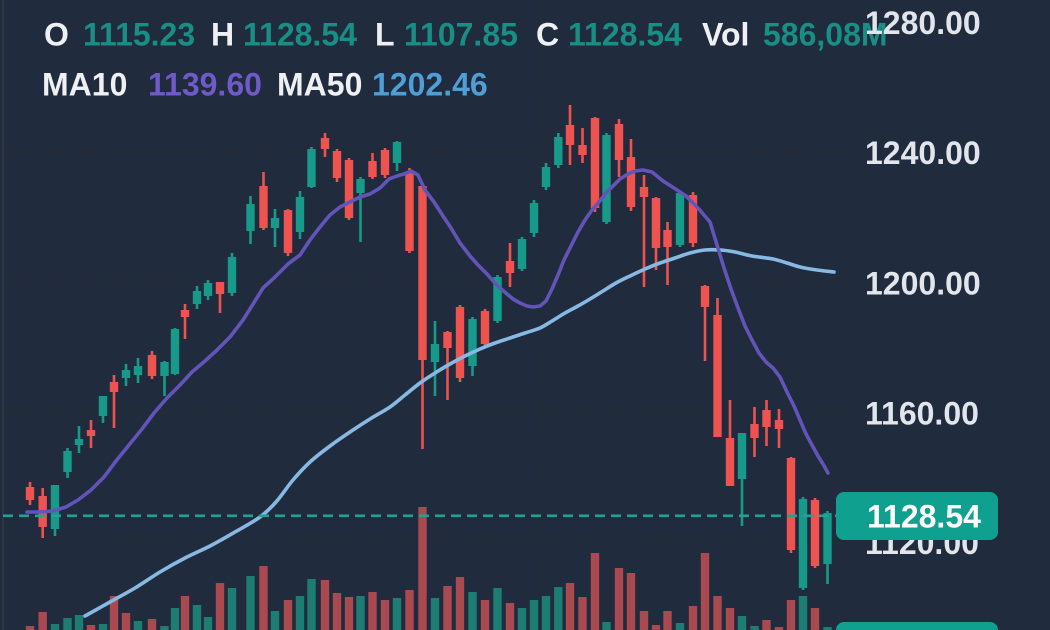 The image size is (1050, 630). I want to click on svg-text: C, so click(547, 35).